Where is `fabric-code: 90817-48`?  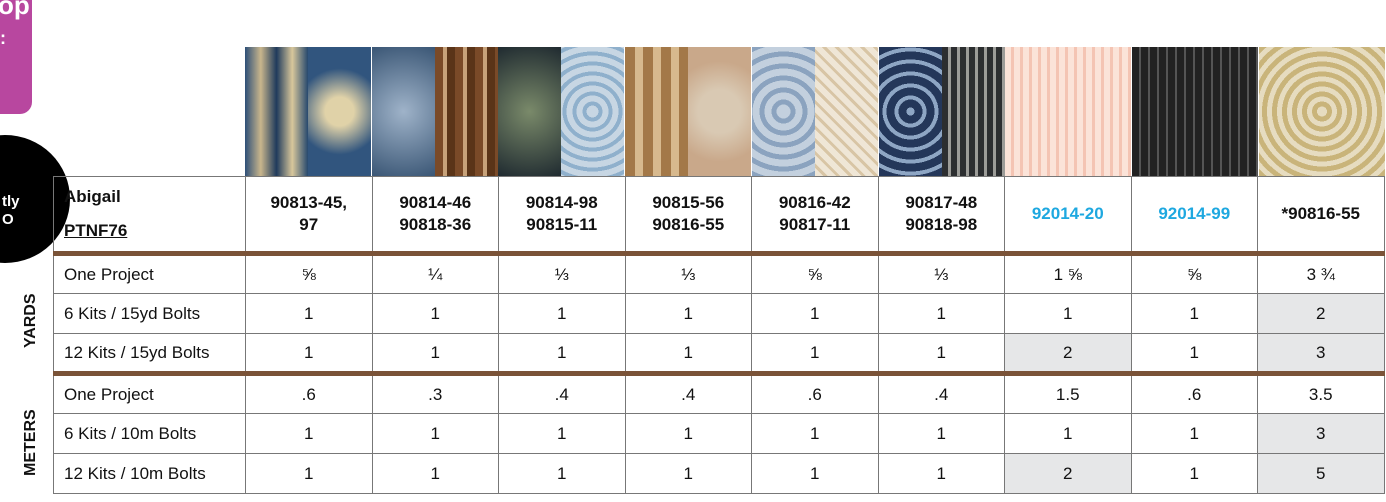 fabric-code: 90817-48 is located at coordinates (941, 202).